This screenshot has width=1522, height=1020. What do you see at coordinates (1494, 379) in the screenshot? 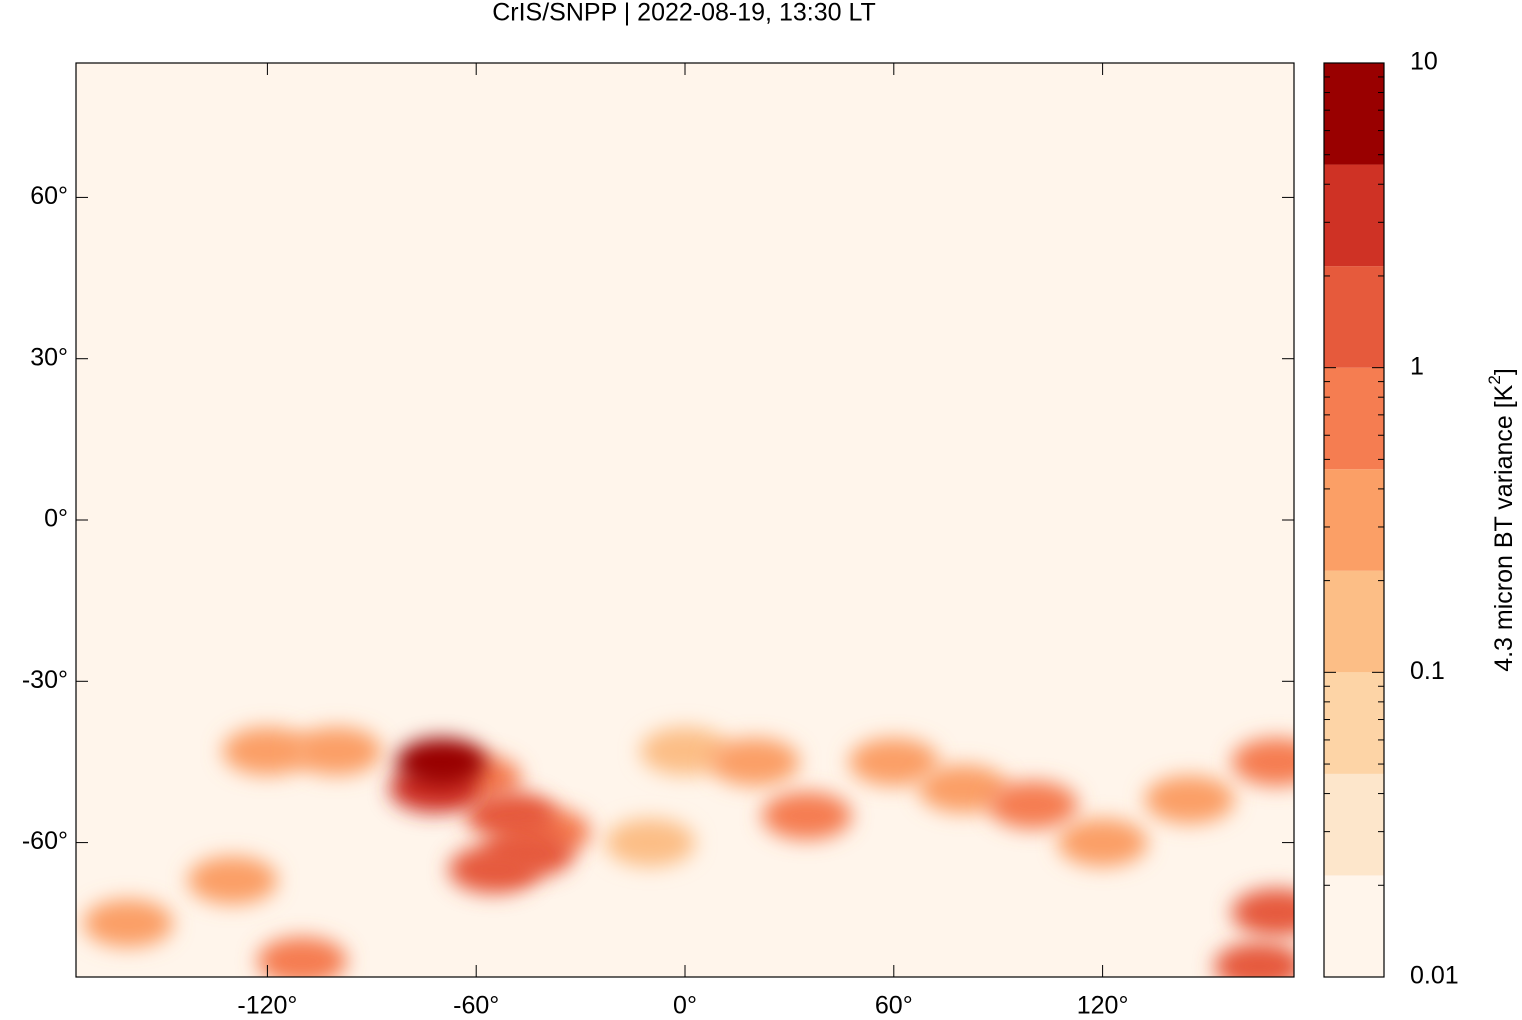
I see `colorbar-label-sup: 2` at bounding box center [1494, 379].